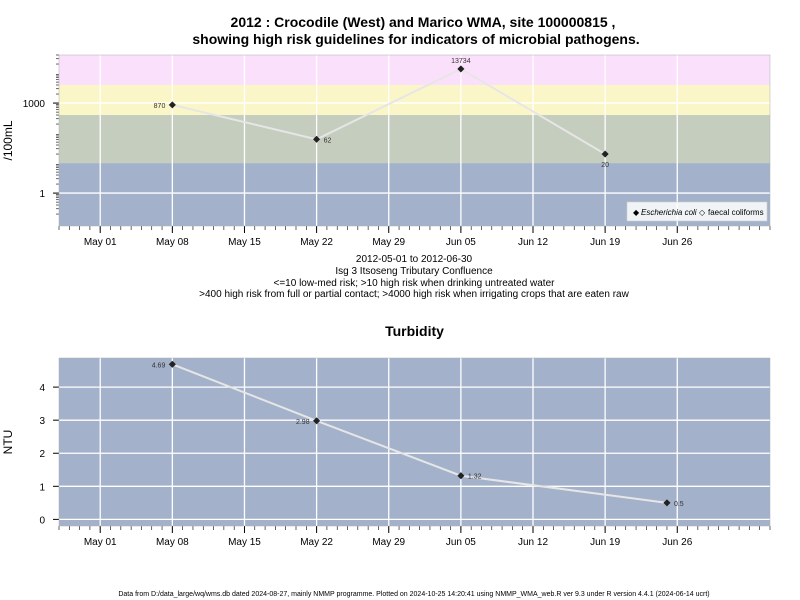 The height and width of the screenshot is (600, 800). What do you see at coordinates (159, 365) in the screenshot?
I see `data-label: 4.69` at bounding box center [159, 365].